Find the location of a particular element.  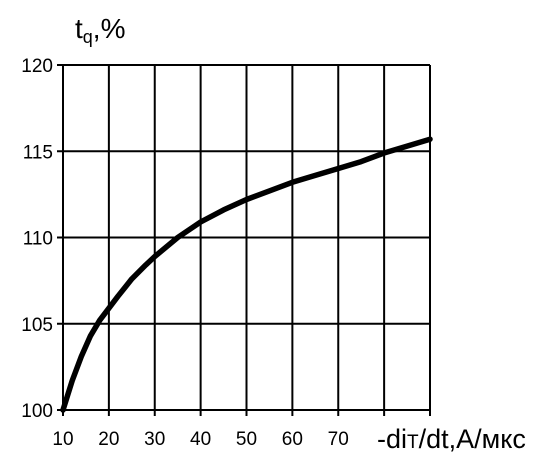

x-tick-label-50: 50 is located at coordinates (246, 439).